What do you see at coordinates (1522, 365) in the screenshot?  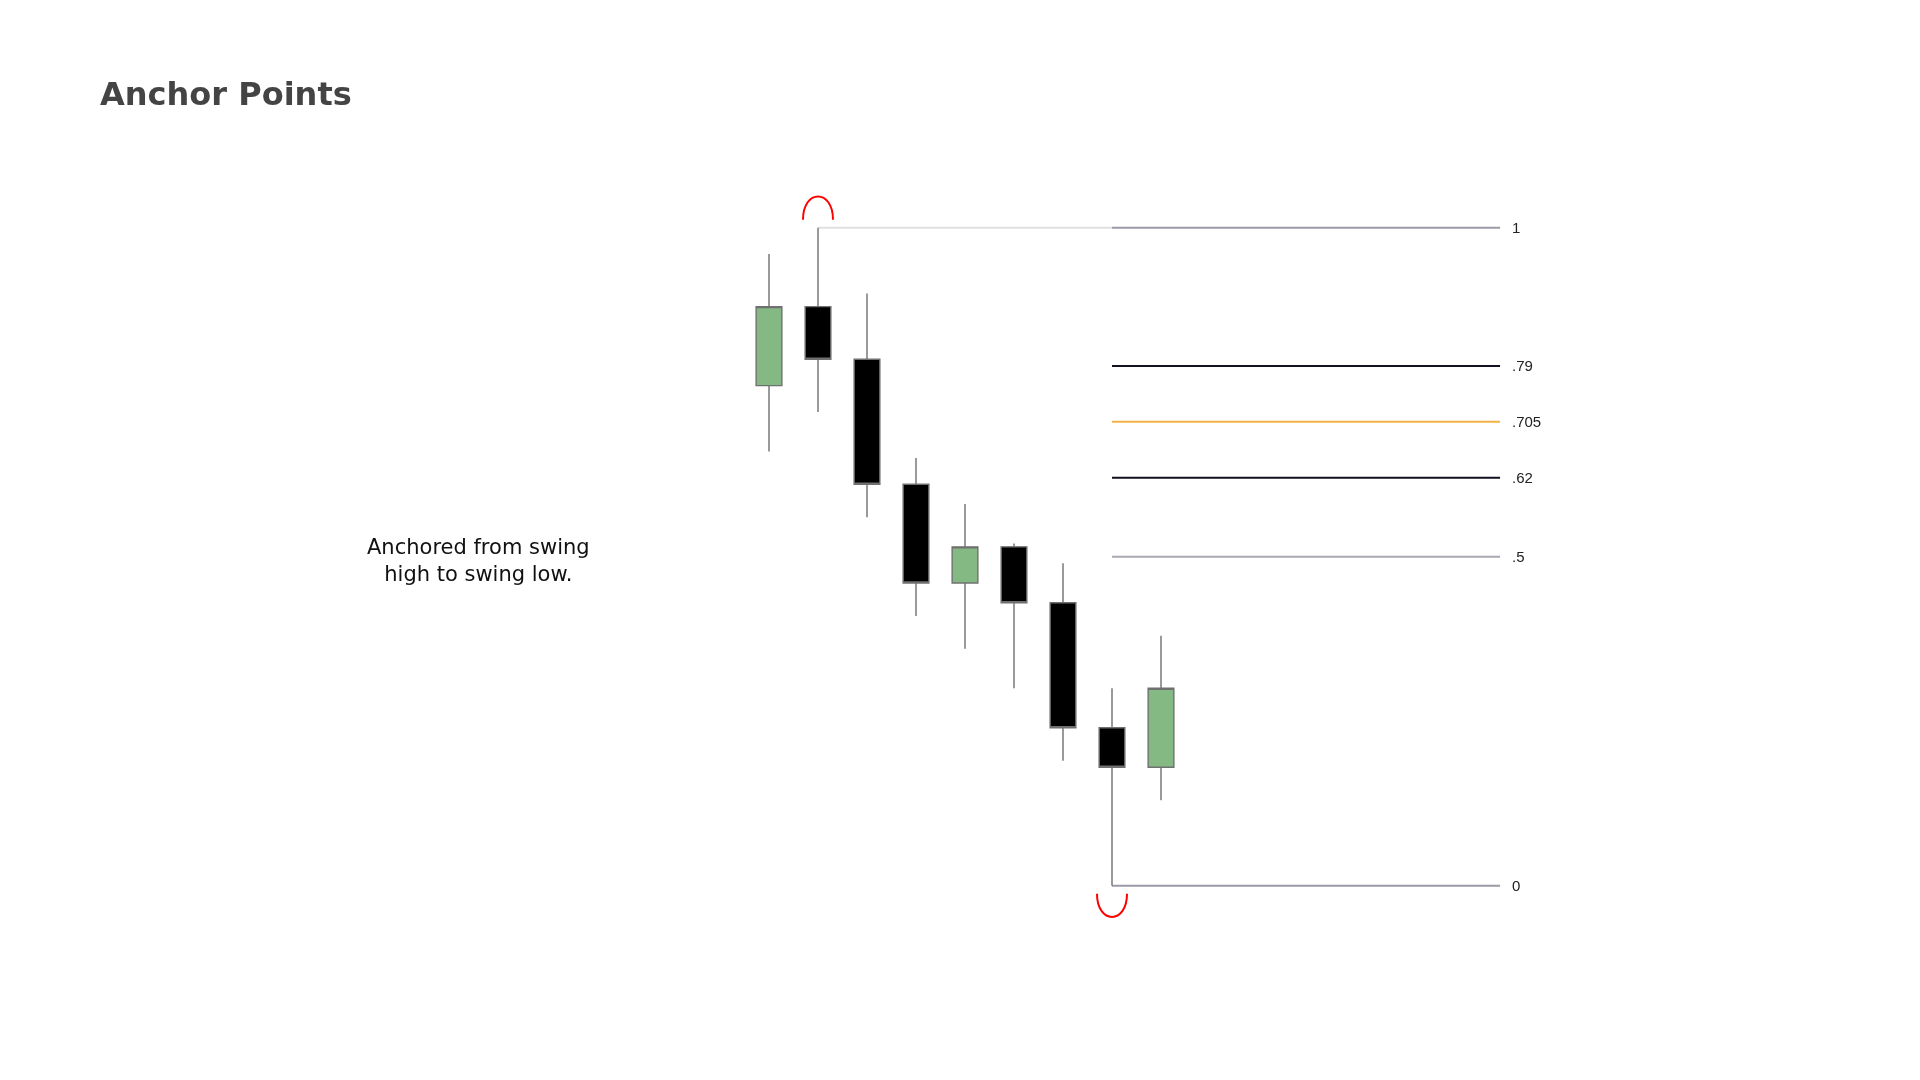 I see `ref-line-label: .79` at bounding box center [1522, 365].